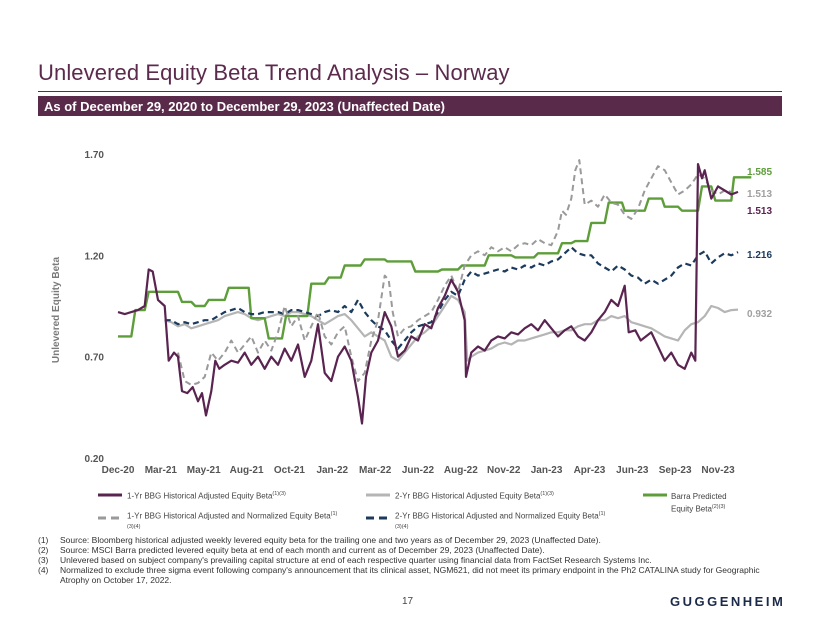 Image resolution: width=820 pixels, height=634 pixels. Describe the element at coordinates (759, 314) in the screenshot. I see `end-label-2yr: 0.932` at that location.